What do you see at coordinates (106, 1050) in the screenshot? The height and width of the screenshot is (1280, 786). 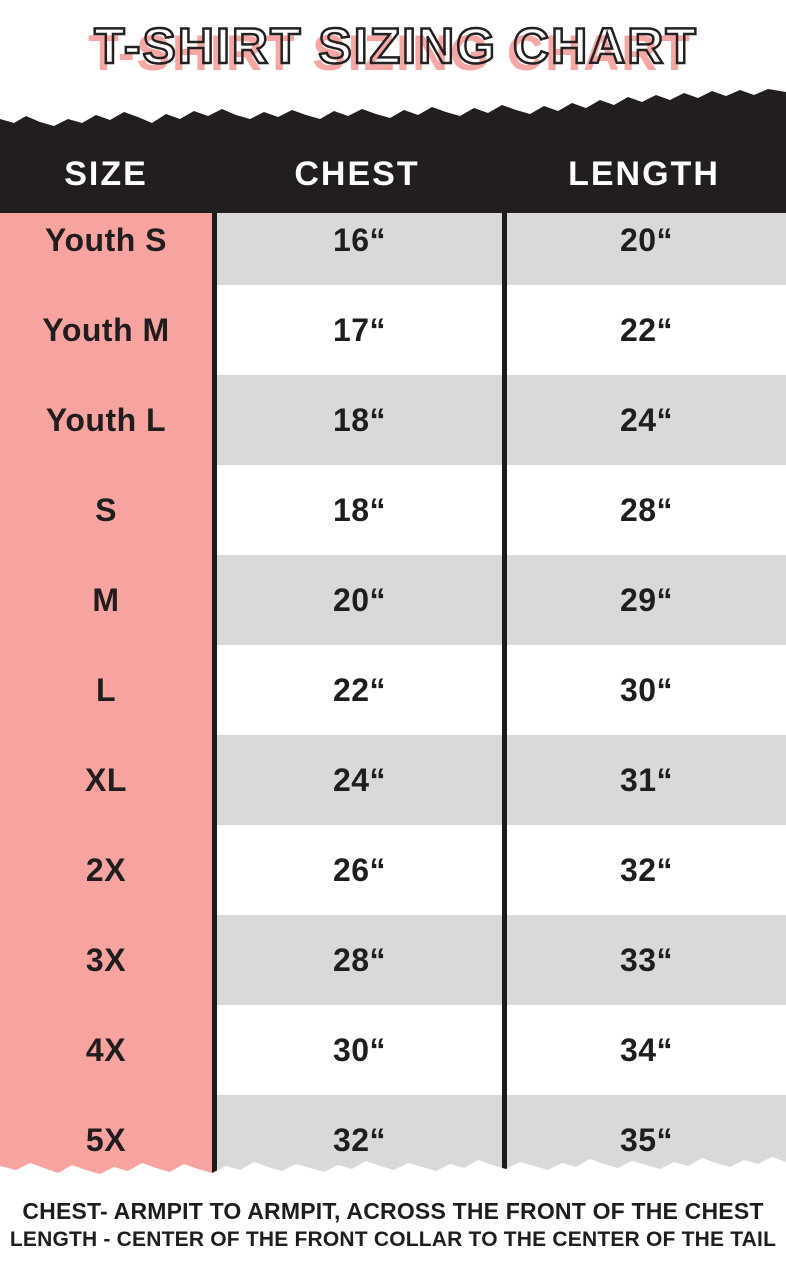 I see `size-cell: 4X` at bounding box center [106, 1050].